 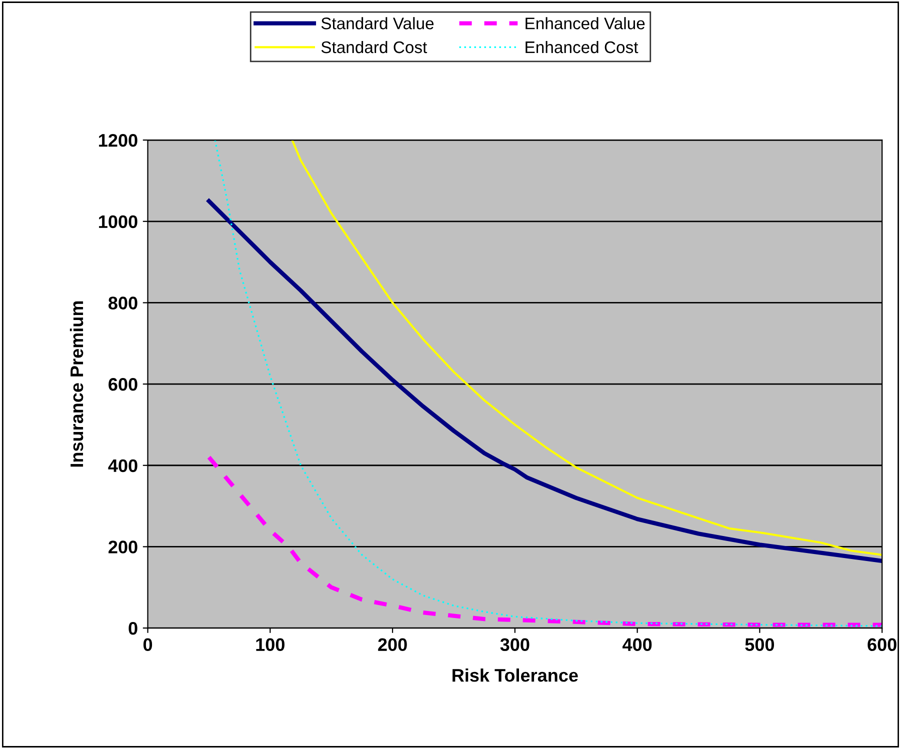 I want to click on legend-label: Standard Value, so click(x=377, y=23).